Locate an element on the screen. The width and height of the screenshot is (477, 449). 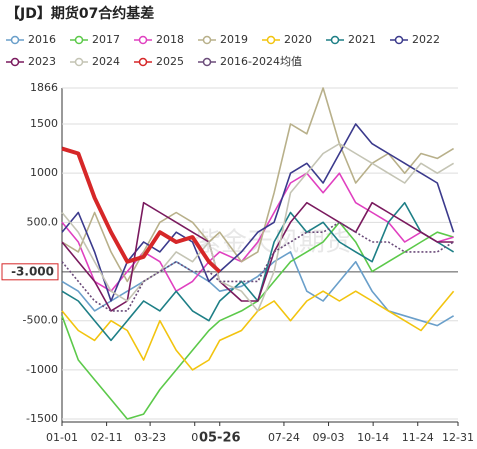
legend-label: 2022 is located at coordinates (426, 39).